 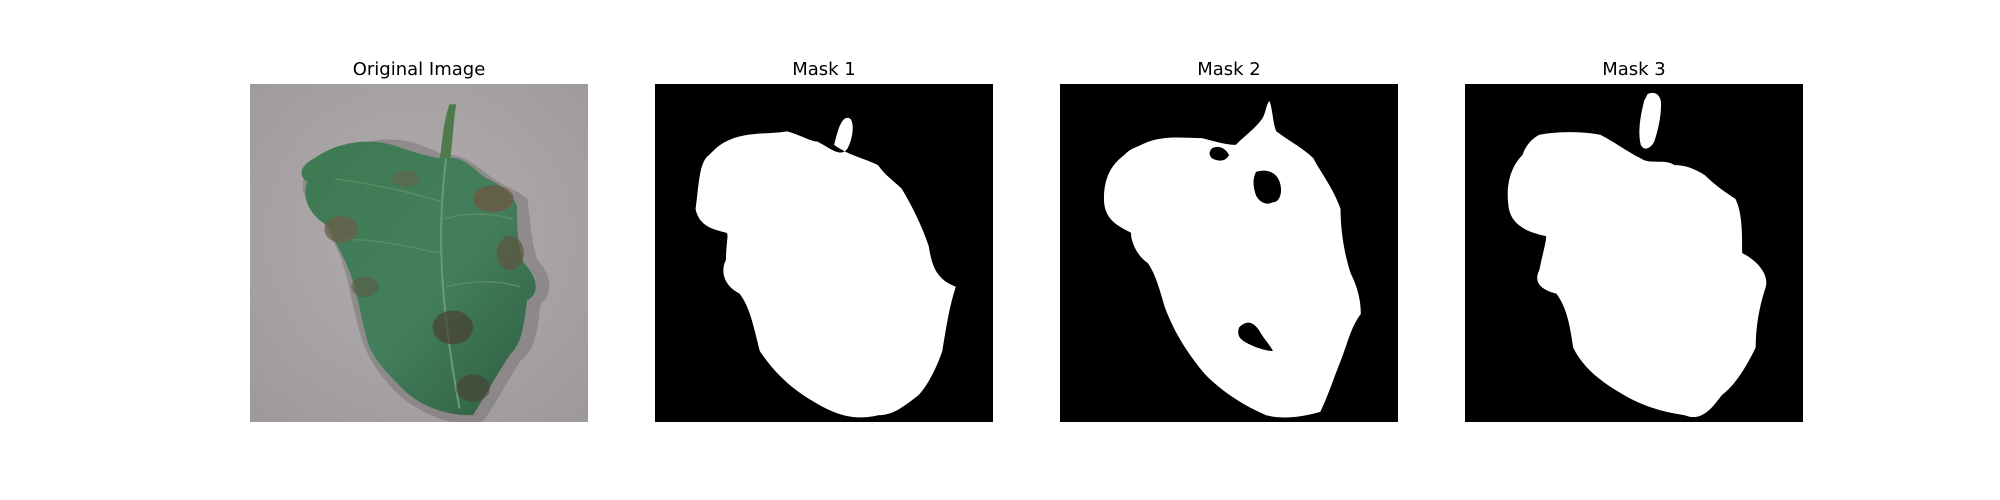 What do you see at coordinates (448, 135) in the screenshot?
I see `leaf-stem` at bounding box center [448, 135].